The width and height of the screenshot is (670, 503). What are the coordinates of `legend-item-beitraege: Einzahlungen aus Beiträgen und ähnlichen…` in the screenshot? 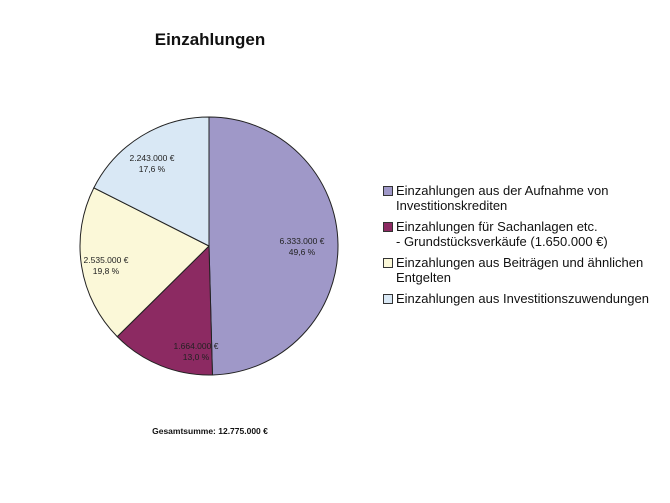 It's located at (525, 270).